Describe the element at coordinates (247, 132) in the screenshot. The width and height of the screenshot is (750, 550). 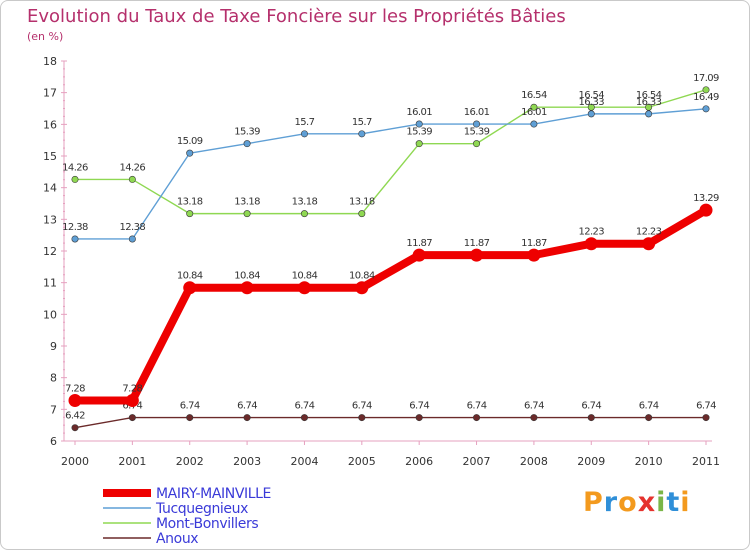
I see `data-label-tucquegnieux: 15.39` at that location.